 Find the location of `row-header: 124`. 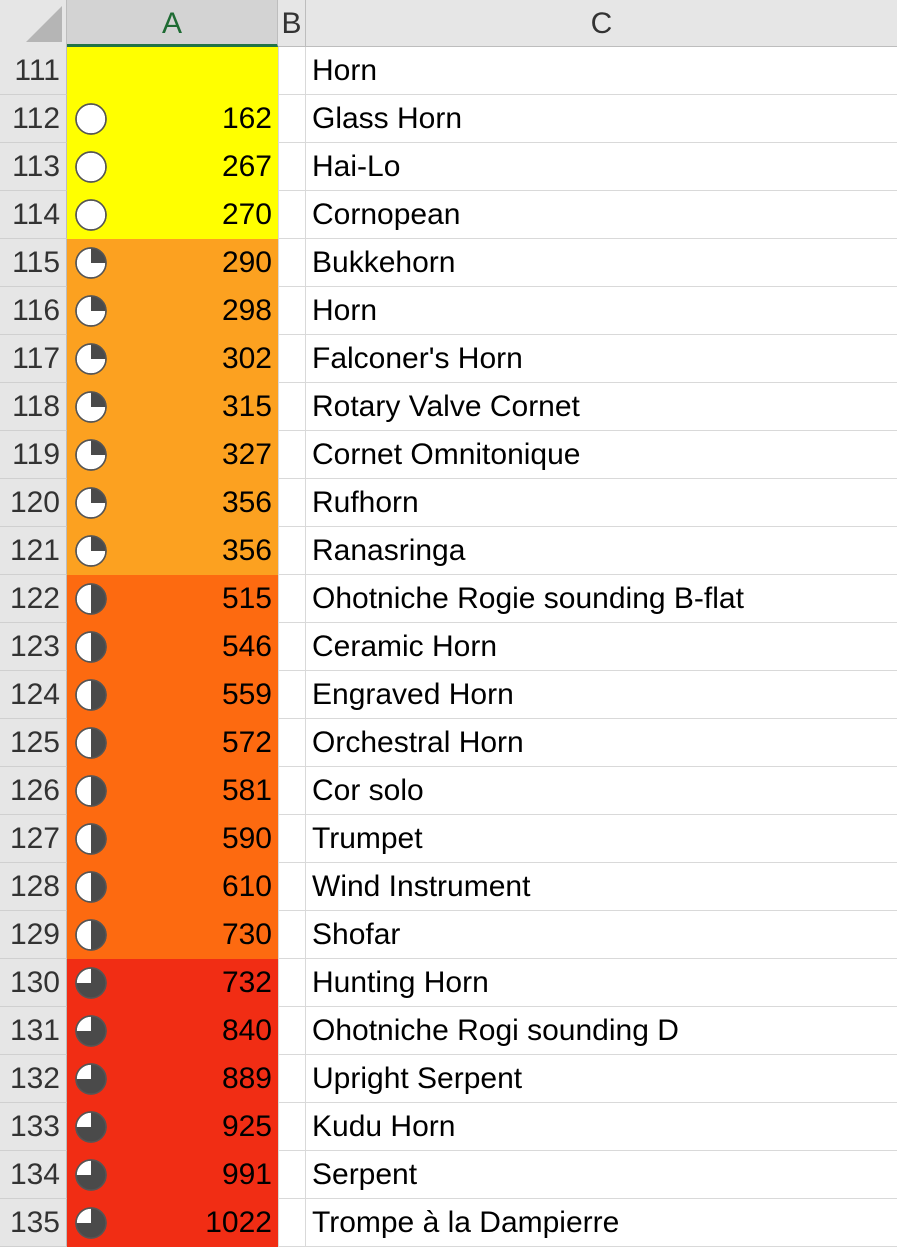

row-header: 124 is located at coordinates (33, 695).